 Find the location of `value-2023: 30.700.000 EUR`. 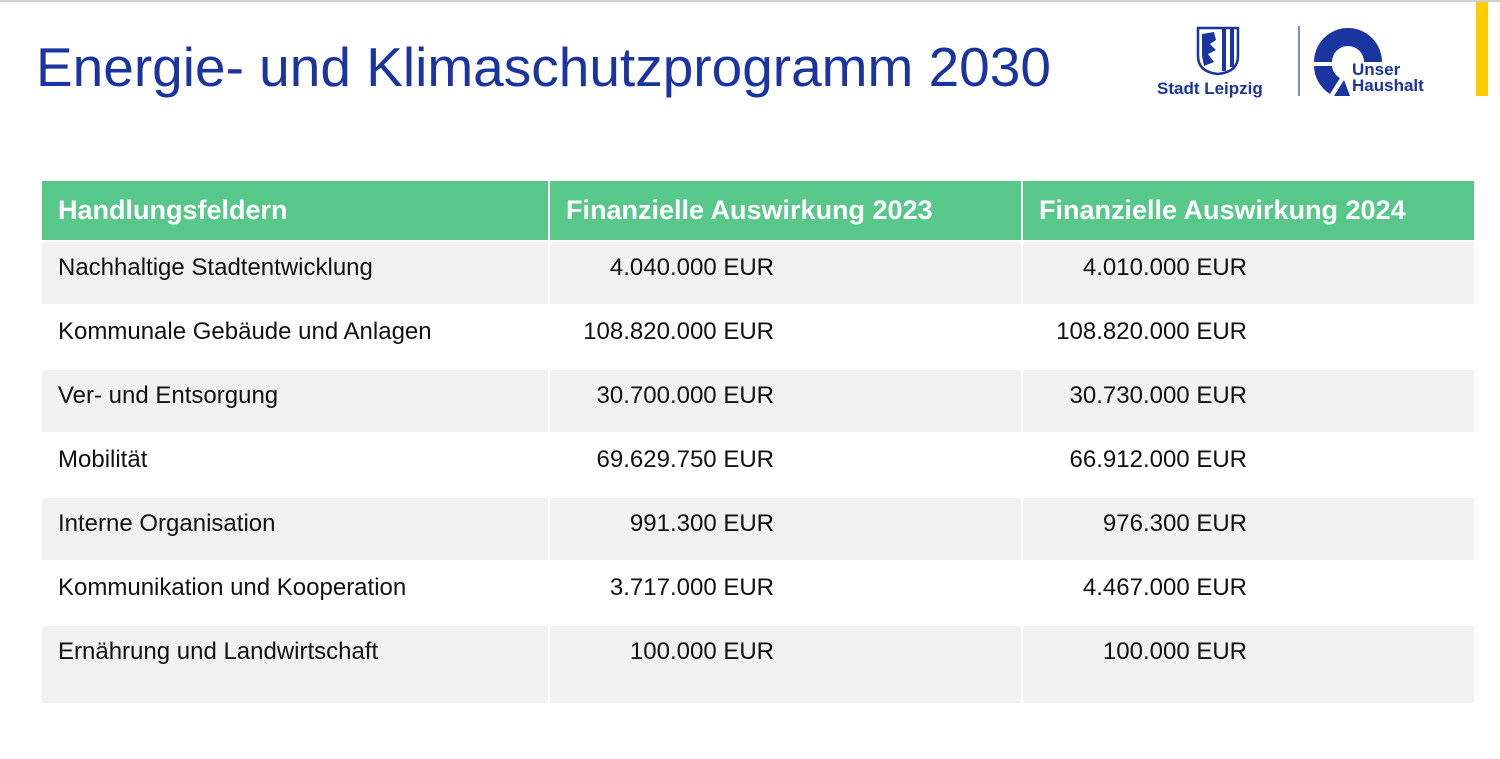

value-2023: 30.700.000 EUR is located at coordinates (785, 401).